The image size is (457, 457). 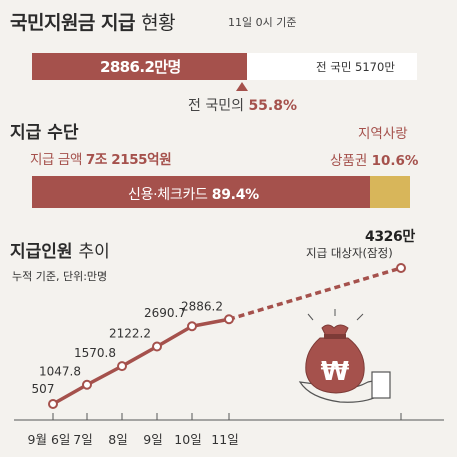 I want to click on data-label: 507, so click(x=43, y=389).